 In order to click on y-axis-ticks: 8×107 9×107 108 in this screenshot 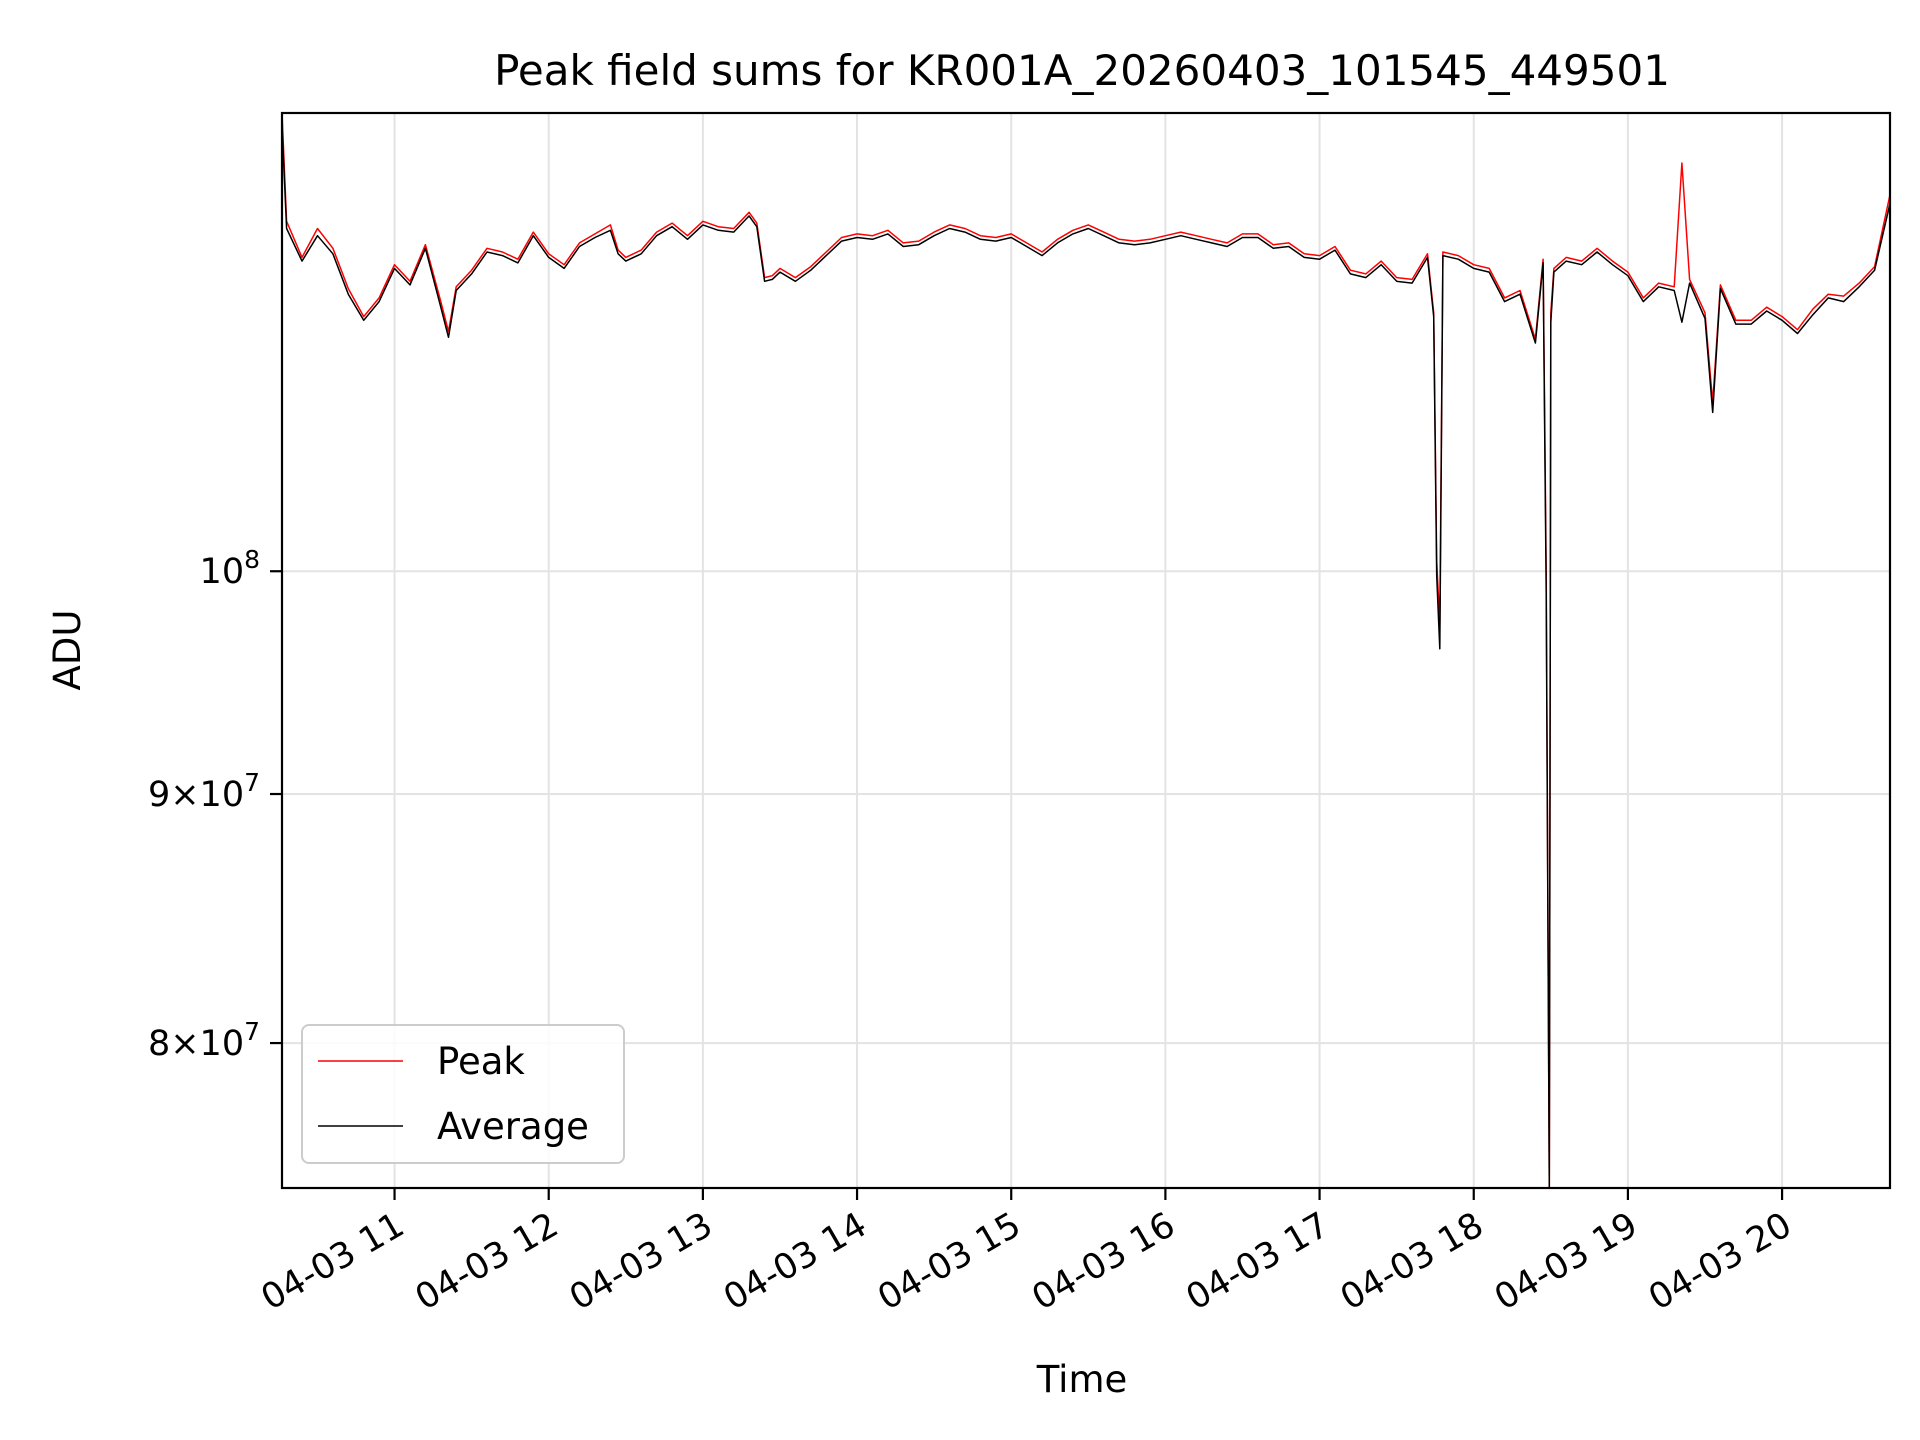, I will do `click(215, 804)`.